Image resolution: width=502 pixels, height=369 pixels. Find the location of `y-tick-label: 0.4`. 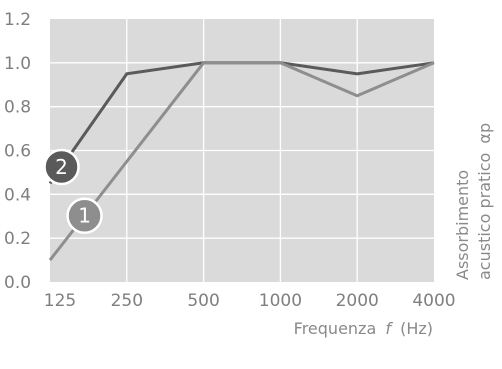

y-tick-label: 0.4 is located at coordinates (17, 195).